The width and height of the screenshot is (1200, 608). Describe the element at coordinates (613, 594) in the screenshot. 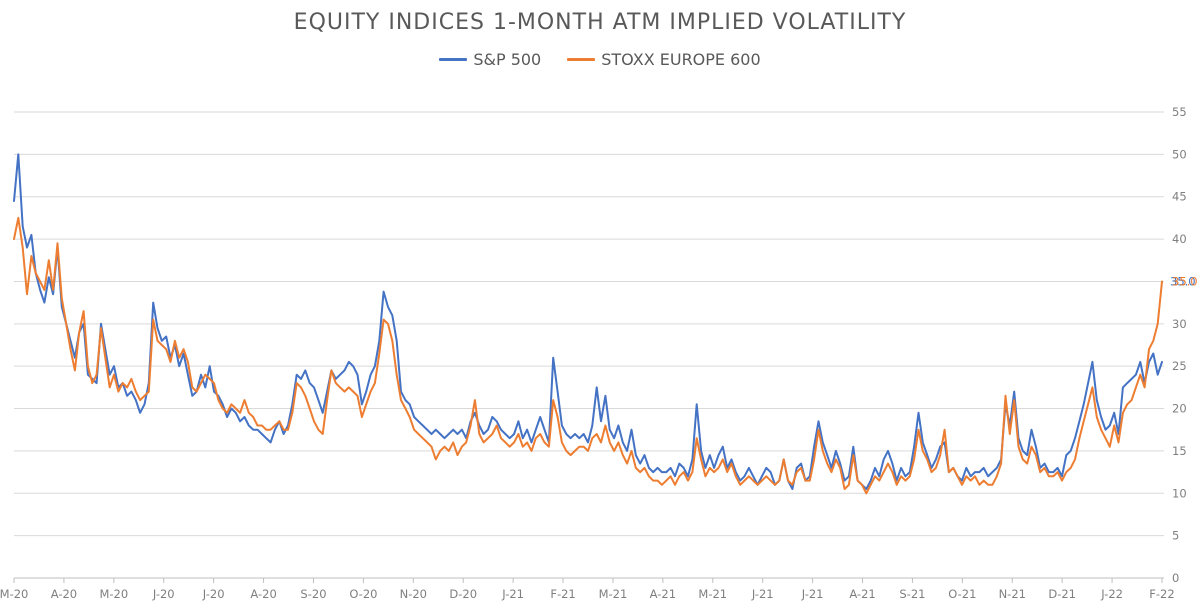

I see `x-tick-label-12: M-21` at that location.